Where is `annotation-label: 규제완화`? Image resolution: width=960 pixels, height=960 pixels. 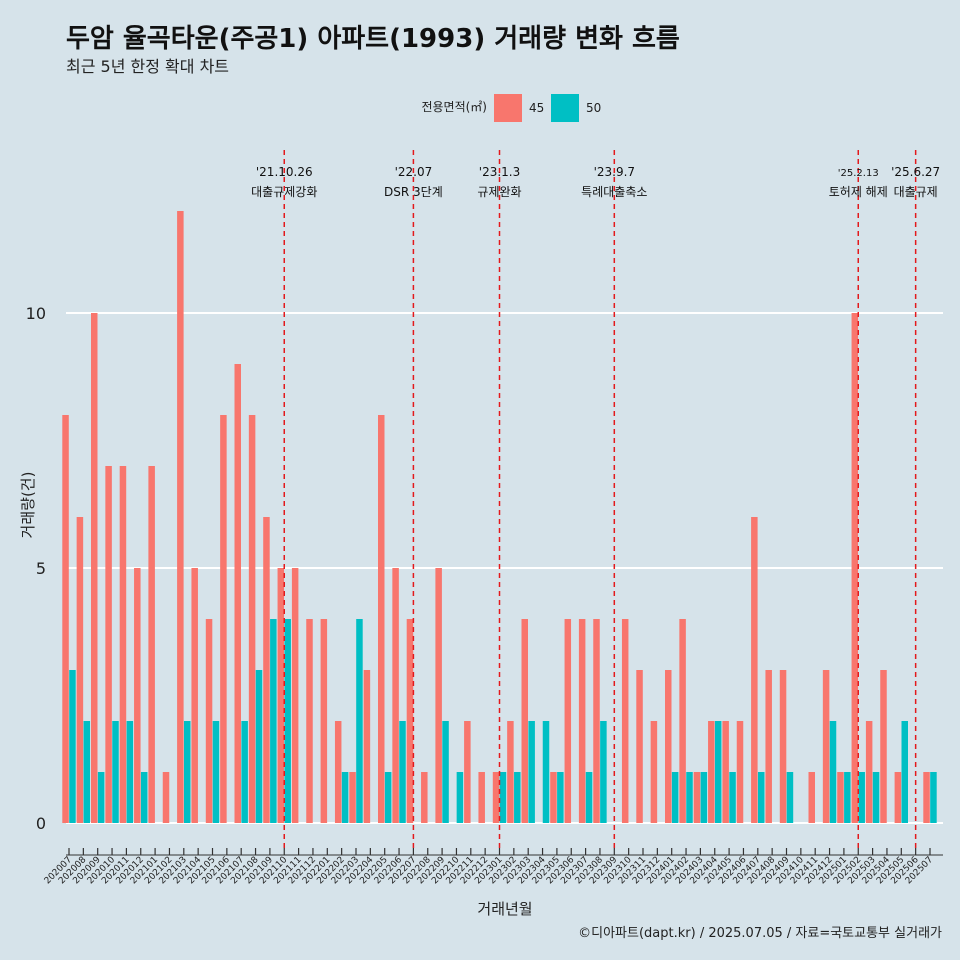 annotation-label: 규제완화 is located at coordinates (499, 192).